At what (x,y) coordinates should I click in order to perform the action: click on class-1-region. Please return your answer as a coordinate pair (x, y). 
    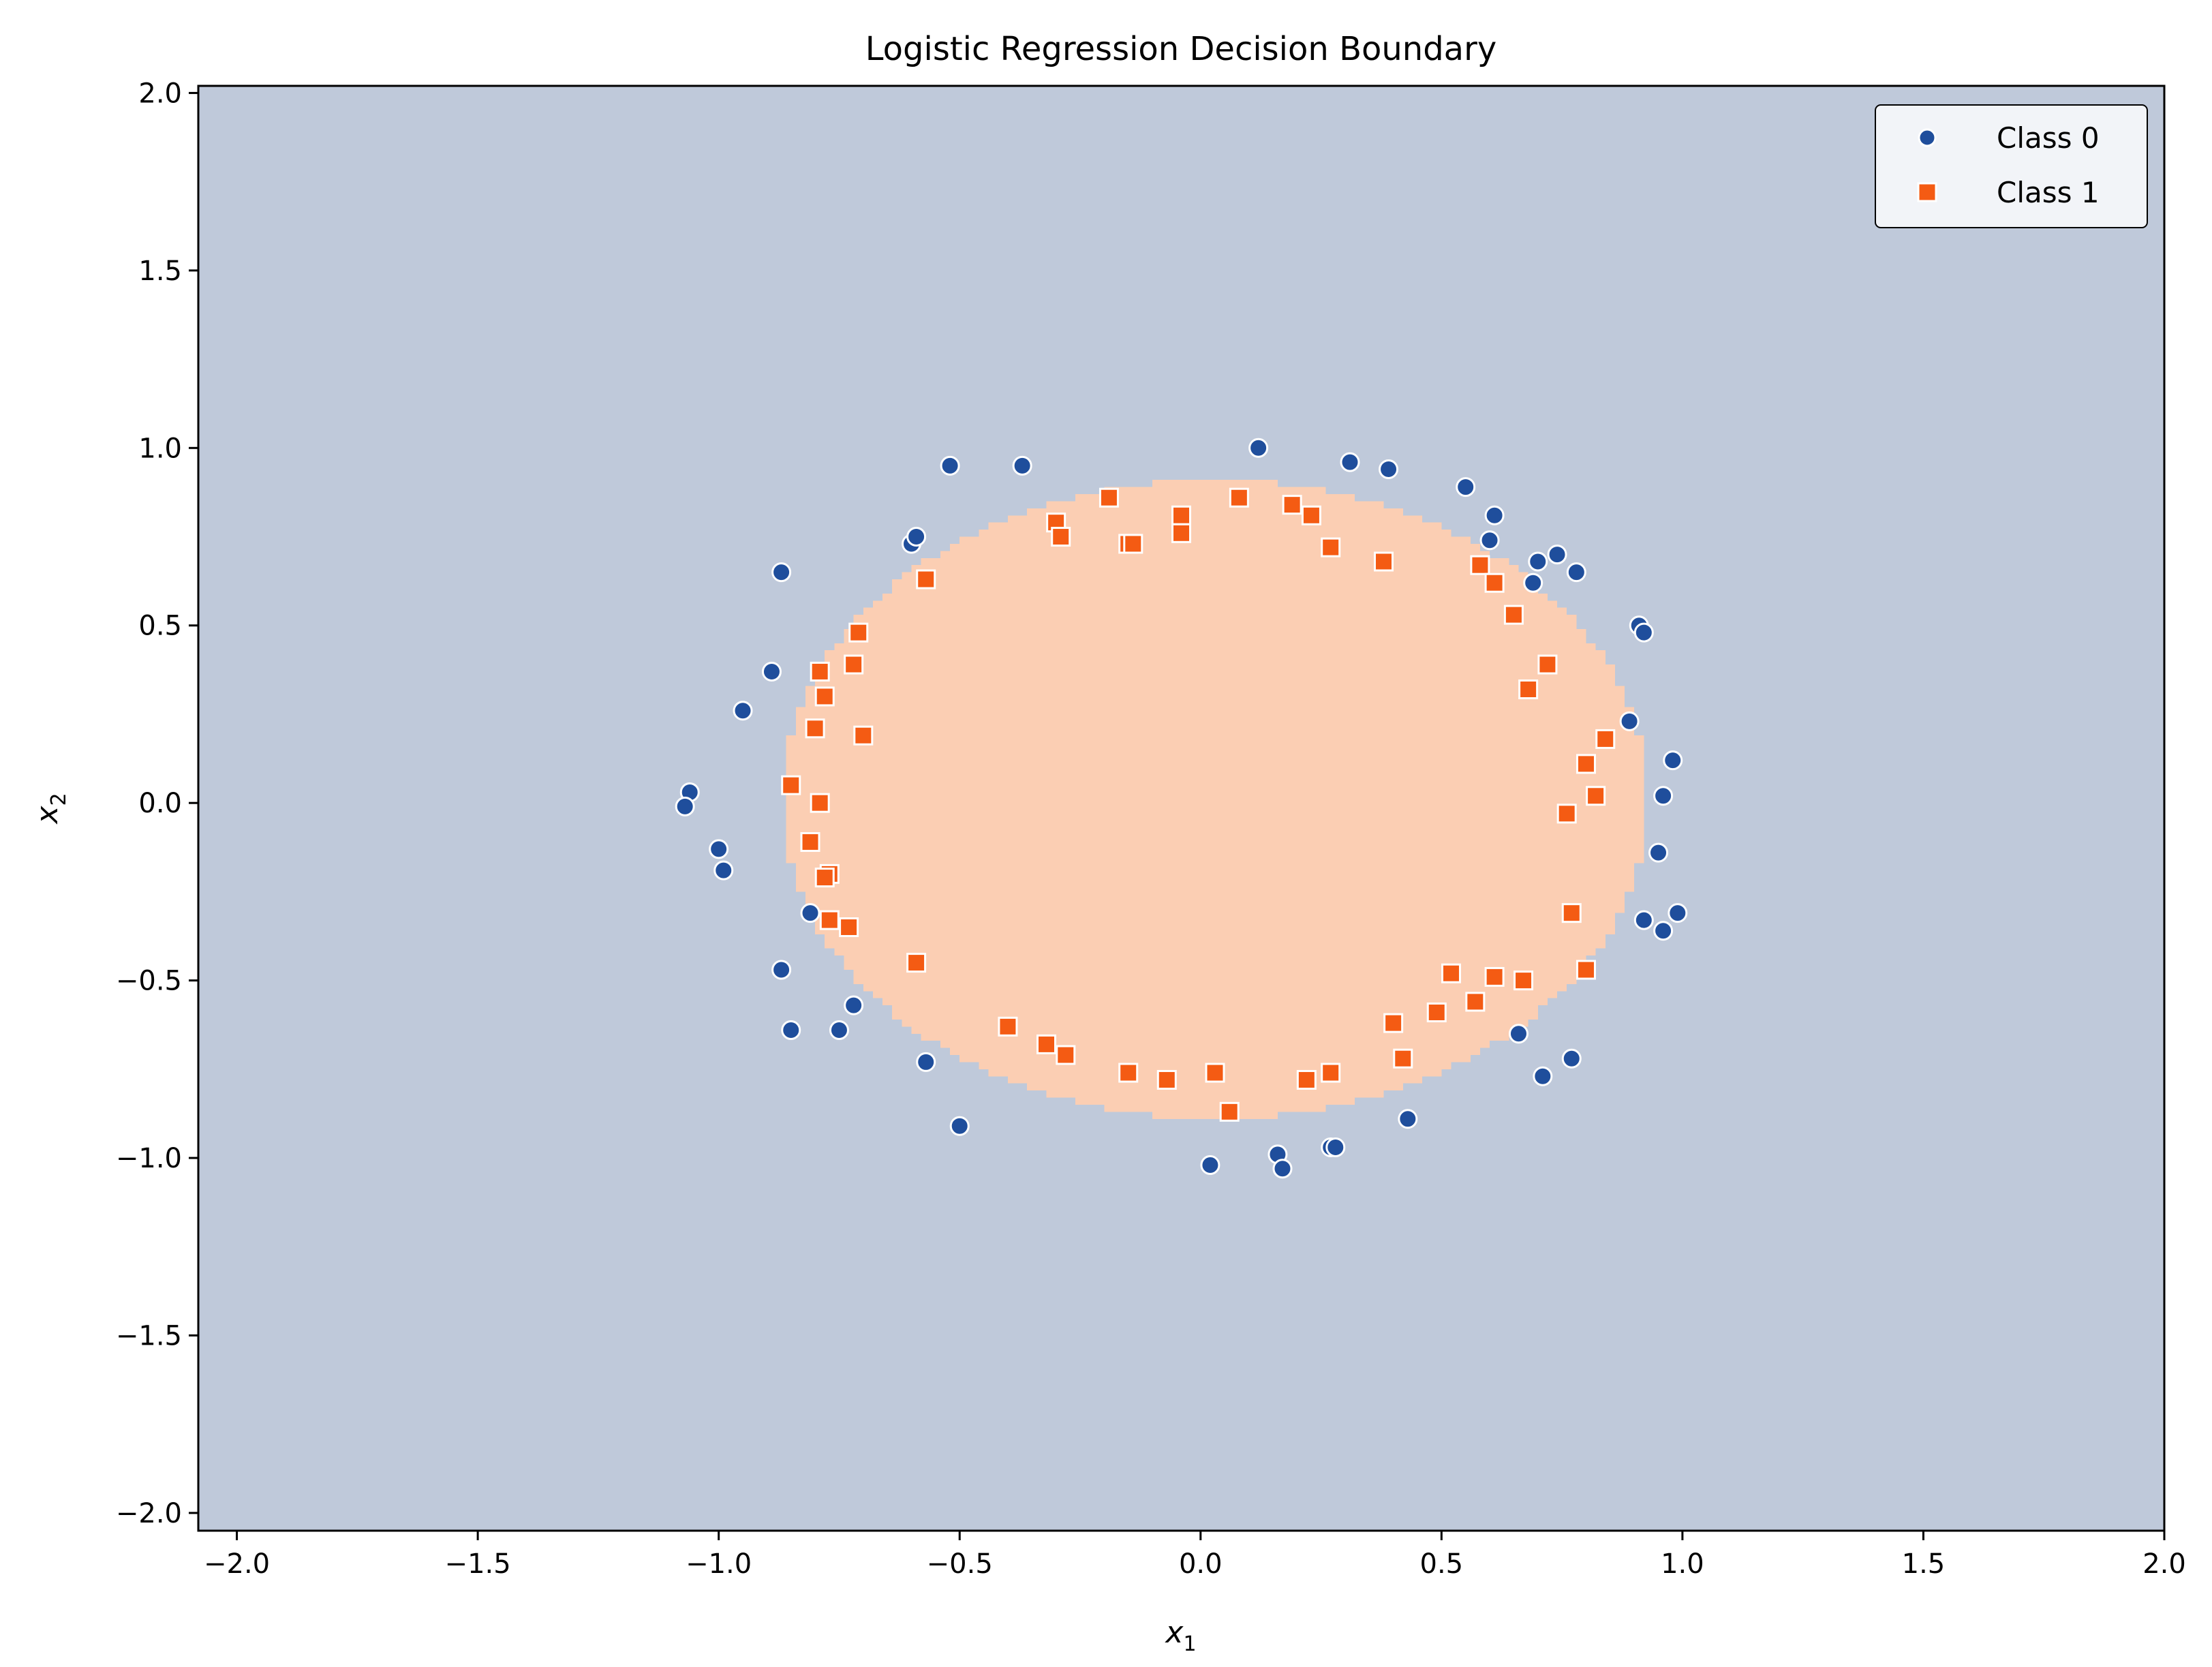
    Looking at the image, I should click on (1215, 799).